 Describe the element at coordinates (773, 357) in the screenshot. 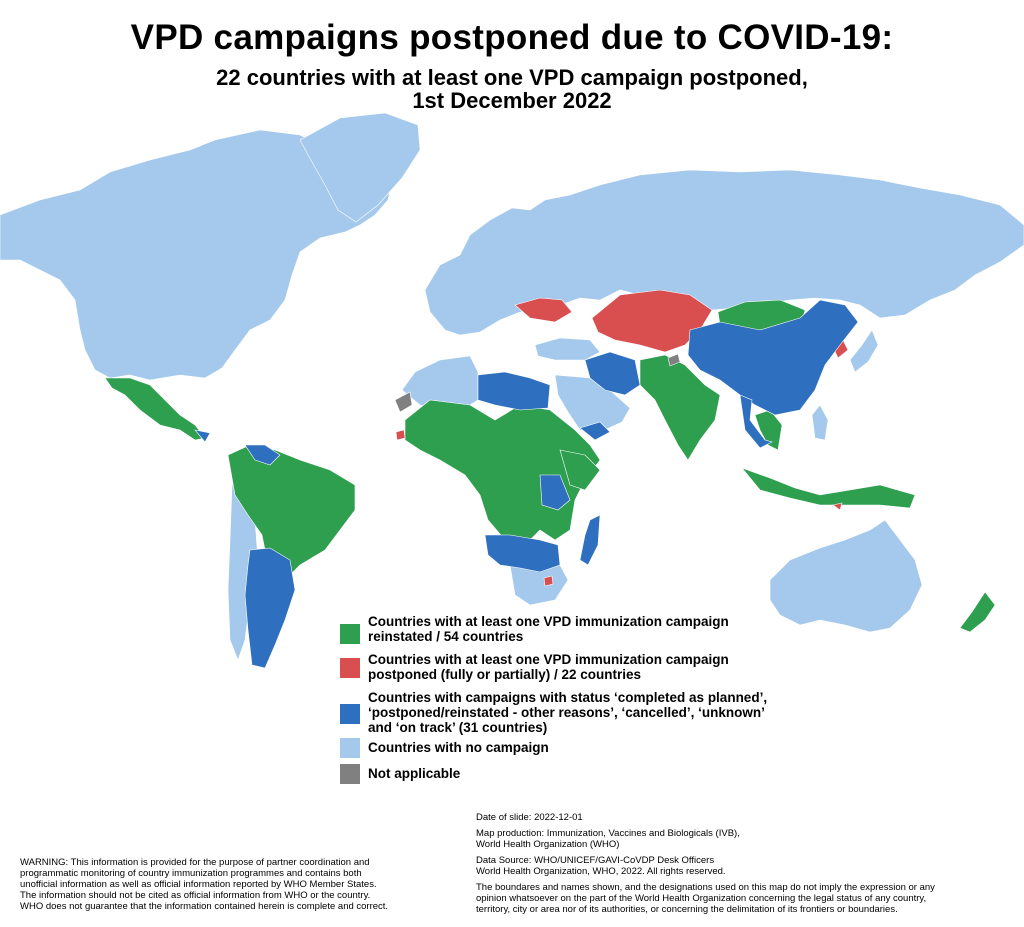

I see `china` at that location.